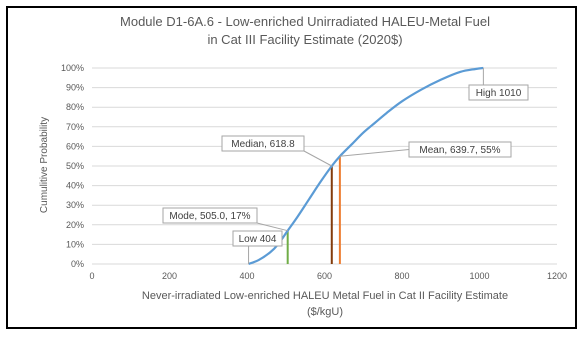 Image resolution: width=587 pixels, height=339 pixels. What do you see at coordinates (374, 153) in the screenshot?
I see `mean-leader-line` at bounding box center [374, 153].